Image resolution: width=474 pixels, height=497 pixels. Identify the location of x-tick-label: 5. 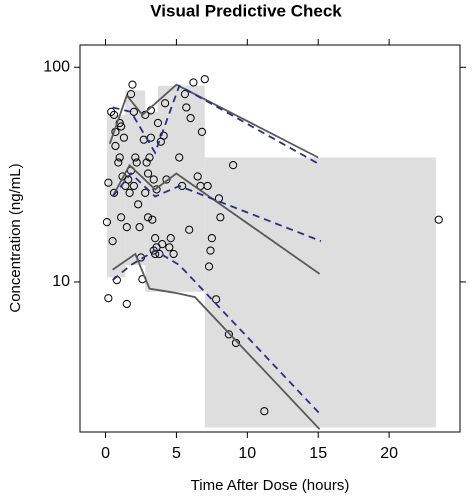
(176, 453).